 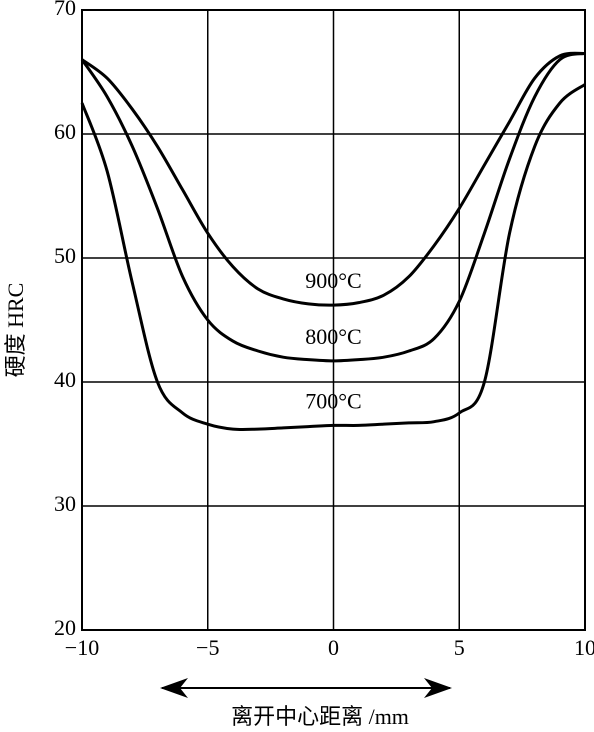 What do you see at coordinates (333, 647) in the screenshot?
I see `x-tick-label: 0` at bounding box center [333, 647].